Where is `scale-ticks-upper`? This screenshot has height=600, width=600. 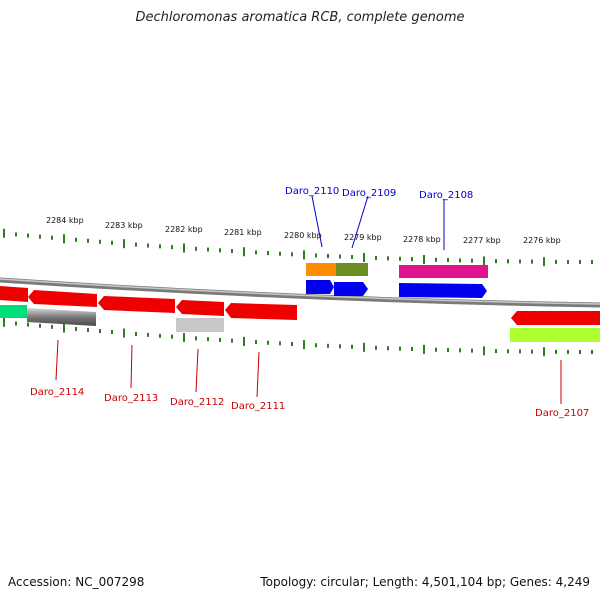
scale-ticks-upper is located at coordinates (298, 247).